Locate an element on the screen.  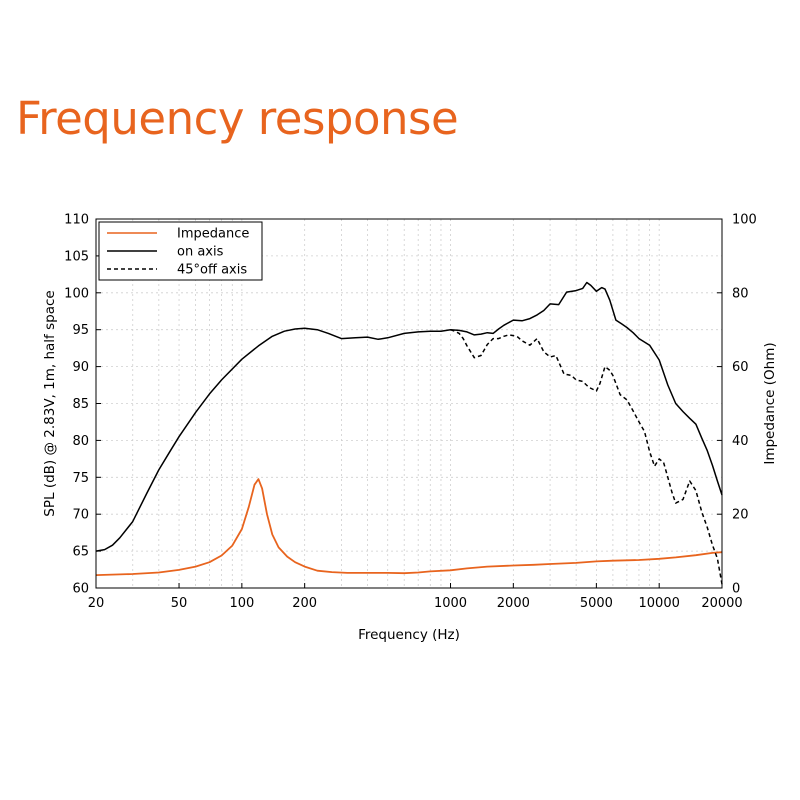
y-tick-label-right: 100 is located at coordinates (744, 220).